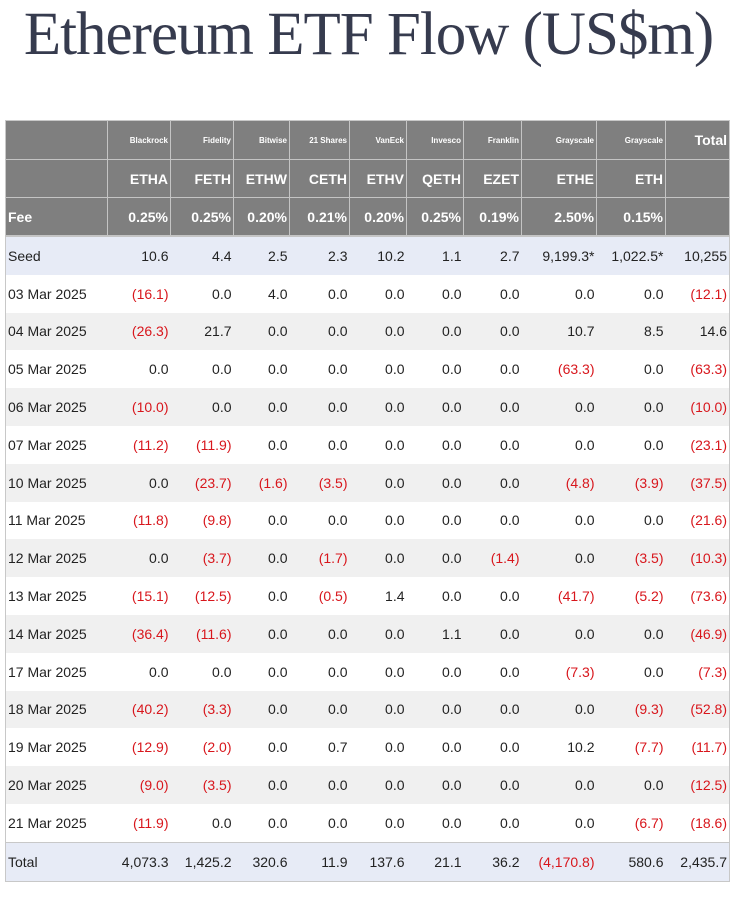 Image resolution: width=737 pixels, height=897 pixels. I want to click on row-label: 06 Mar 2025, so click(56, 407).